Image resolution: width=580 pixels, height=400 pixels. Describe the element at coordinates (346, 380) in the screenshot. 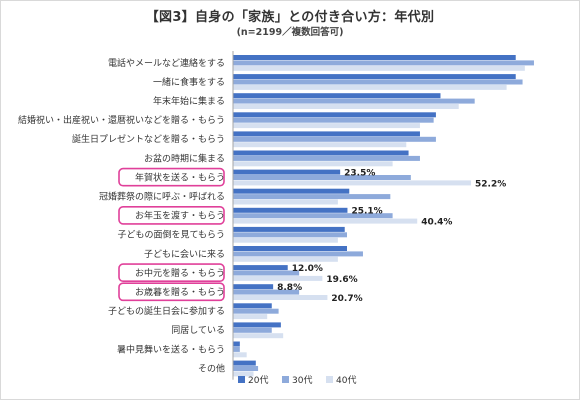

I see `legend-label: 40代` at that location.